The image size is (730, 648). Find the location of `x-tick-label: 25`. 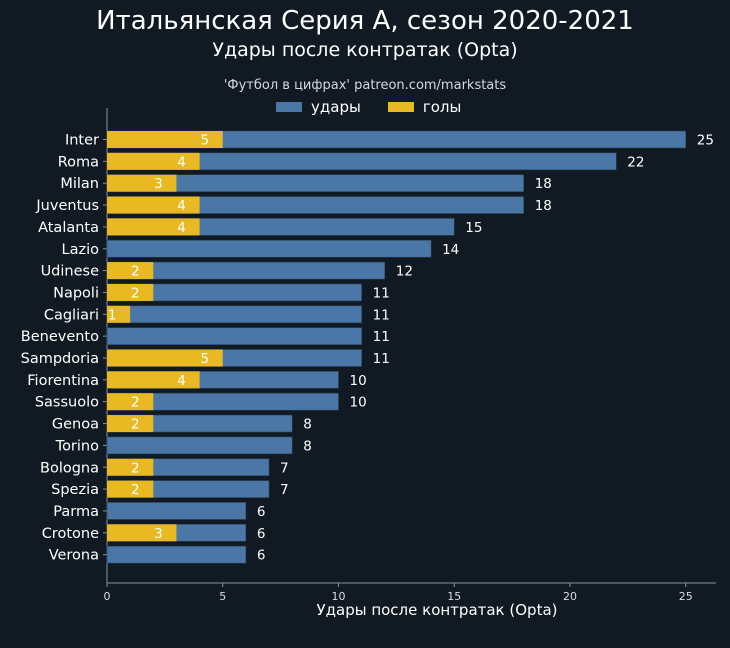

x-tick-label: 25 is located at coordinates (686, 596).